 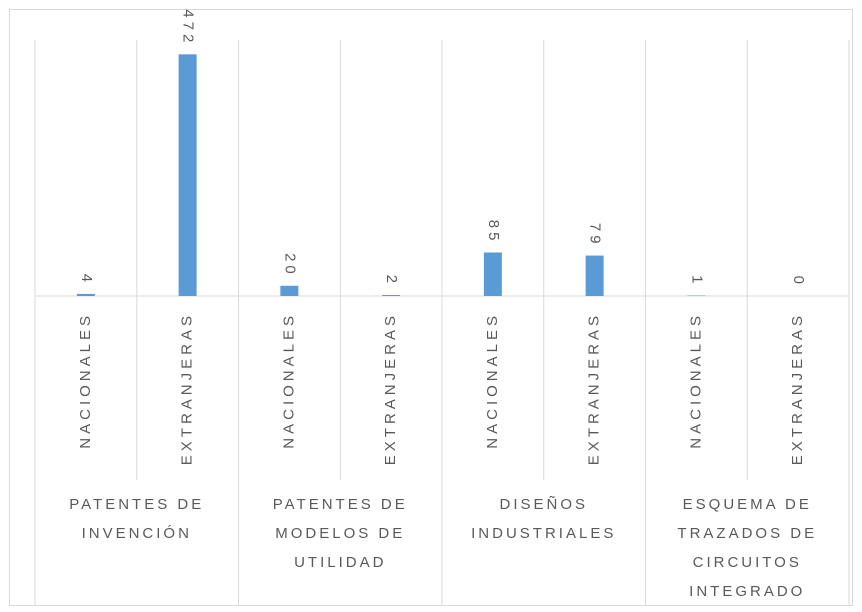 What do you see at coordinates (289, 265) in the screenshot?
I see `data-label: 20` at bounding box center [289, 265].